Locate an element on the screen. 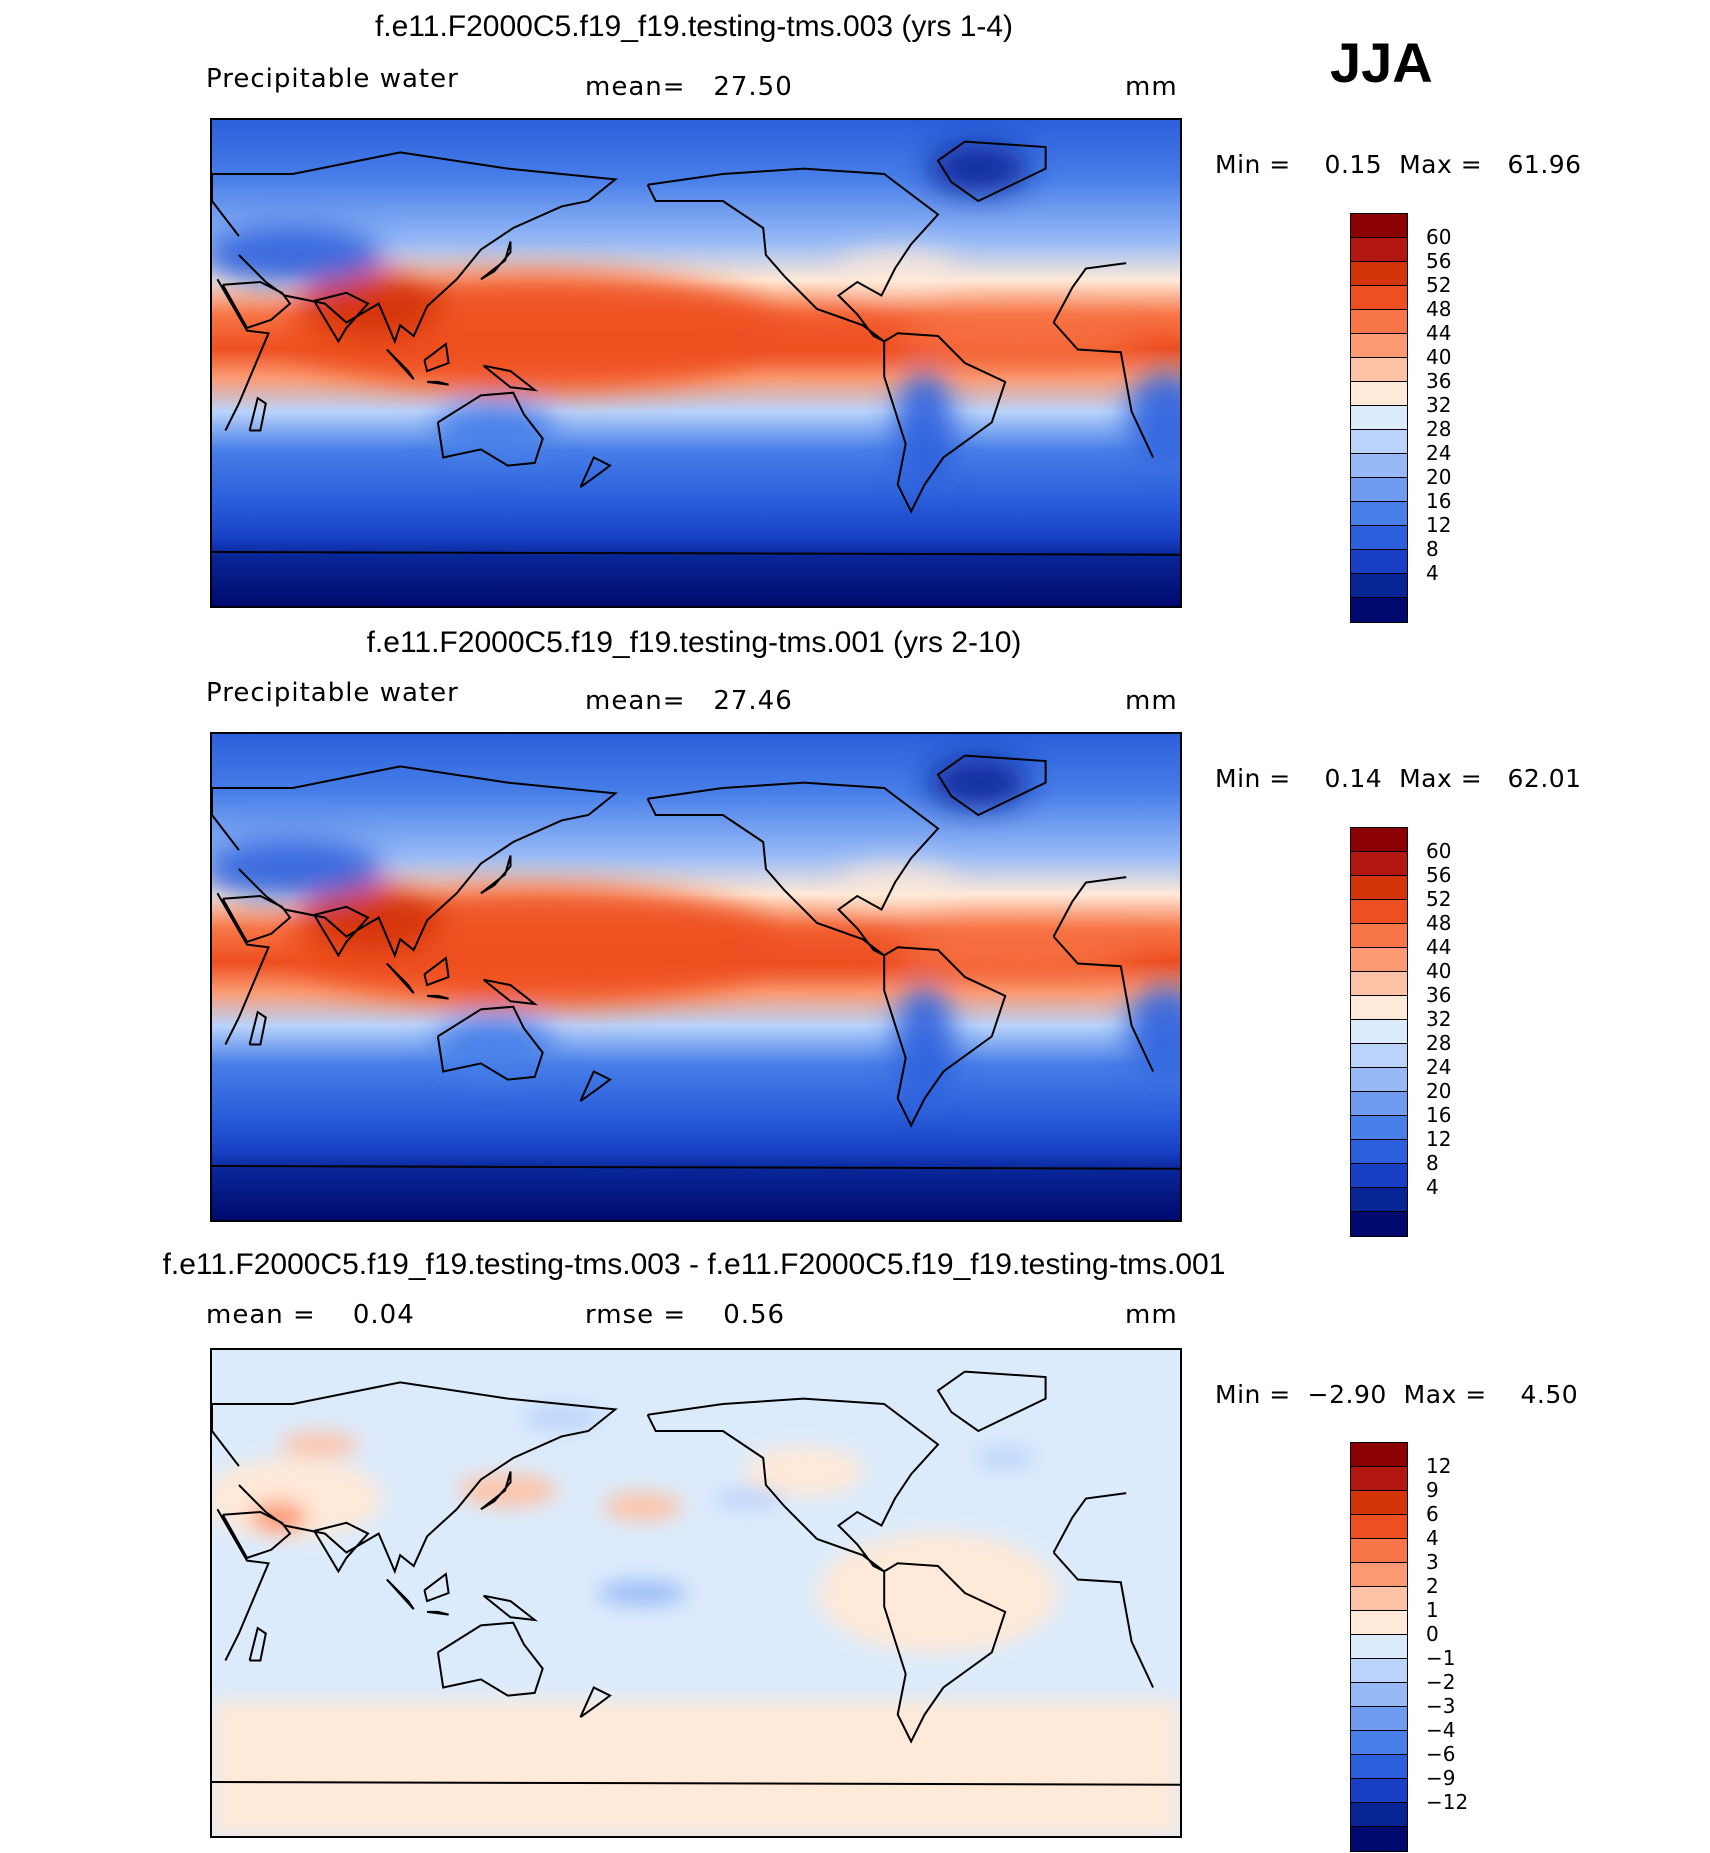 The image size is (1710, 1853). panel-1-min-max: Min = 0.15 Max = 61.96 is located at coordinates (1398, 164).